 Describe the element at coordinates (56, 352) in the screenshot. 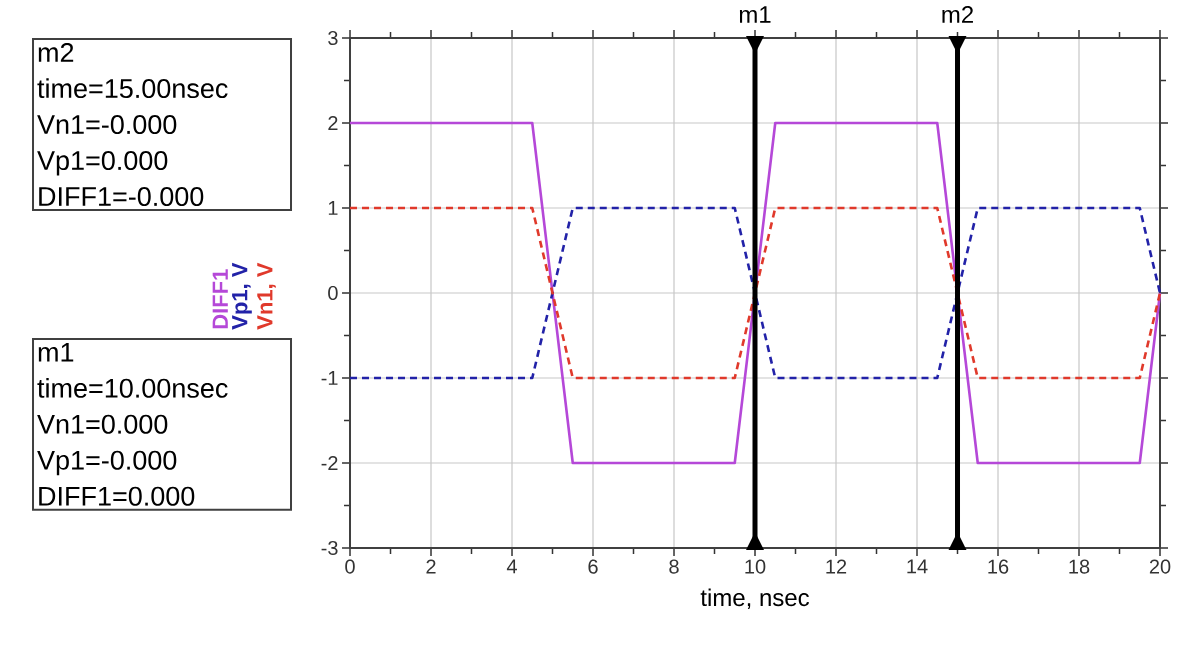

I see `text: m1` at that location.